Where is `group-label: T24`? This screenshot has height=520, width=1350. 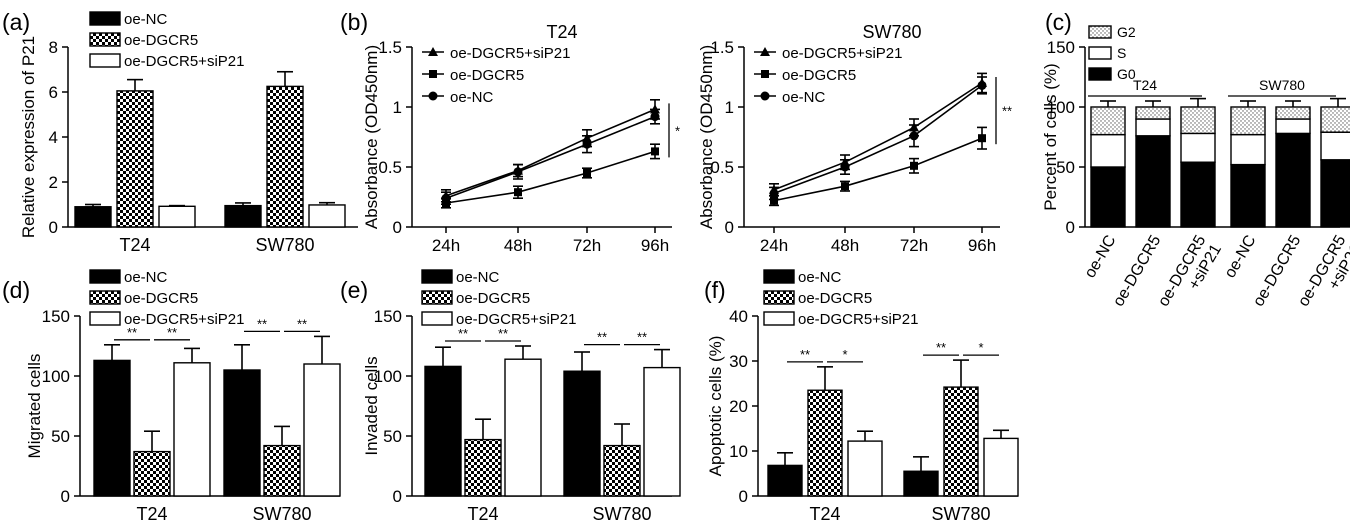
group-label: T24 is located at coordinates (1145, 85).